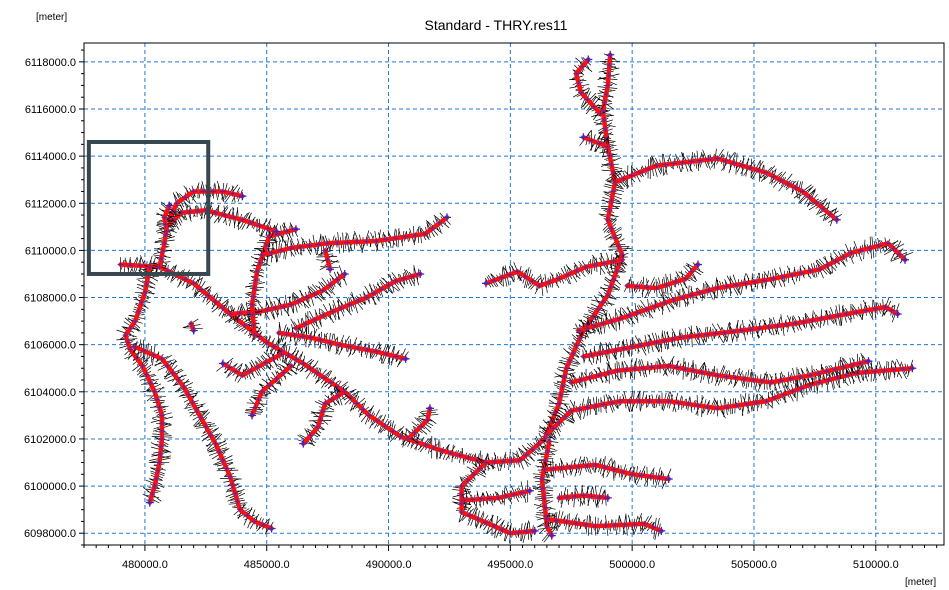  Describe the element at coordinates (50, 346) in the screenshot. I see `y-tick-label: 6106000.0` at that location.